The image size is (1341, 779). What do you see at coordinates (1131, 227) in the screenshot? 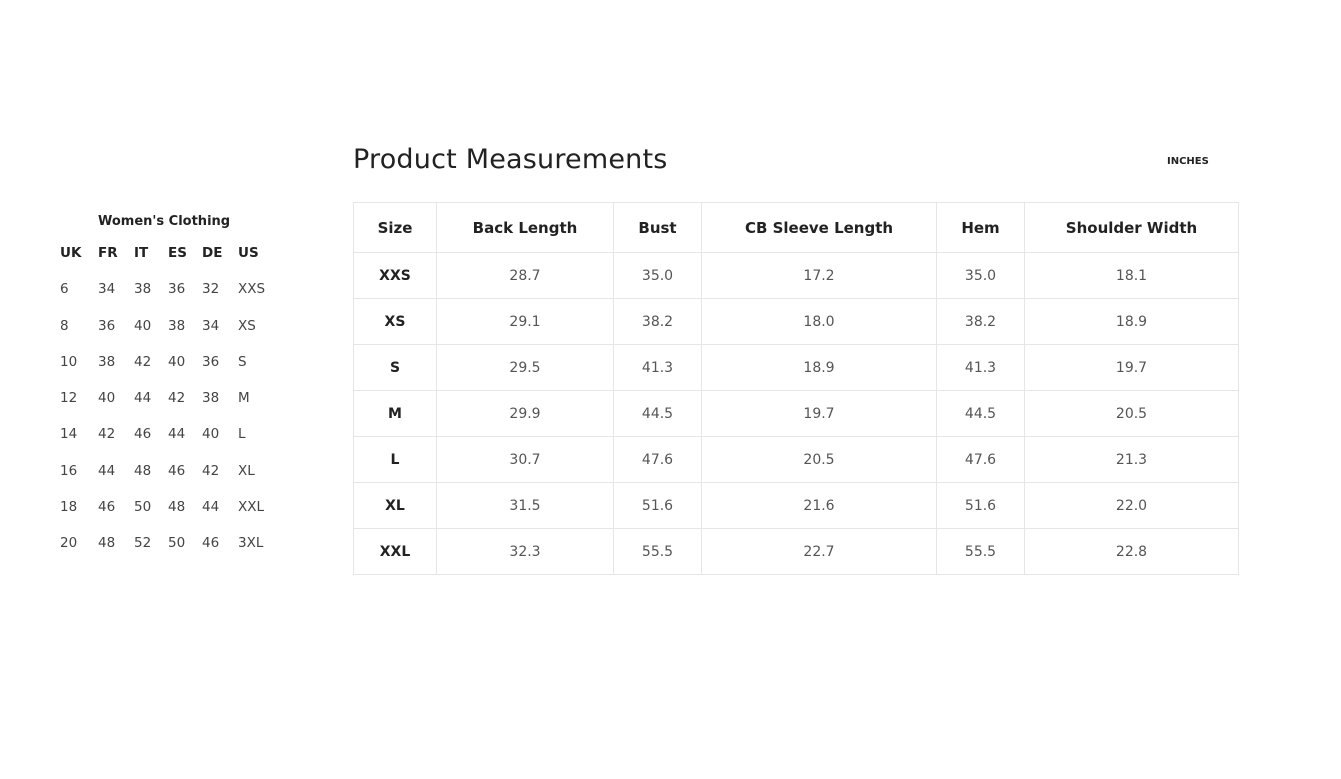
I see `column-header: Shoulder Width` at bounding box center [1131, 227].